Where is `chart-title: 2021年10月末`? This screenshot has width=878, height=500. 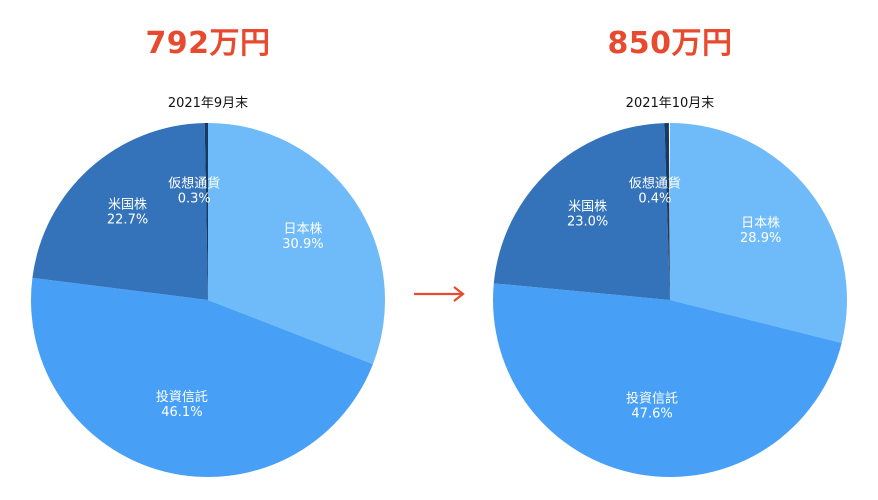 chart-title: 2021年10月末 is located at coordinates (670, 103).